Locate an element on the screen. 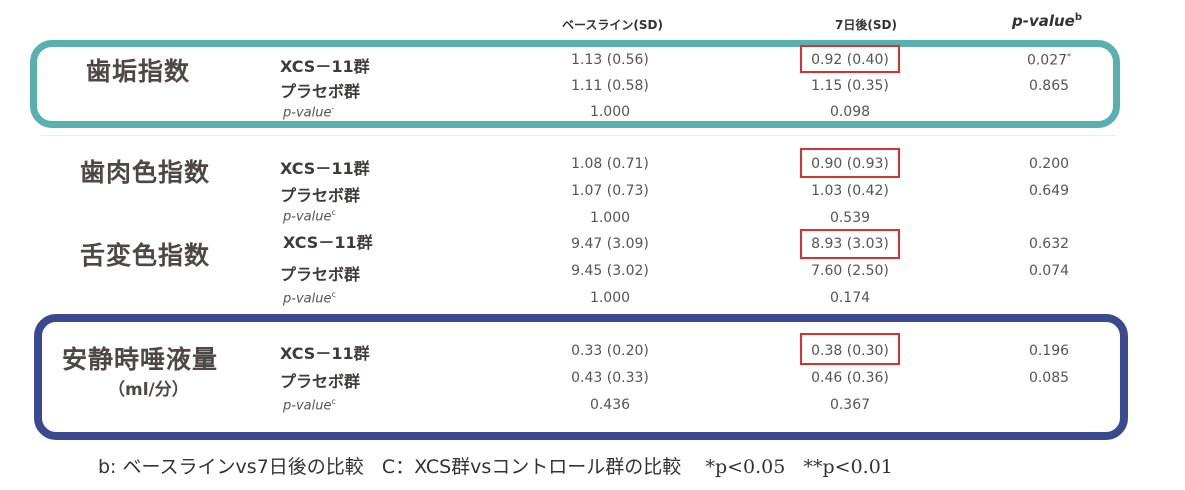  column-header-day7: 7日後(SD) is located at coordinates (866, 25).